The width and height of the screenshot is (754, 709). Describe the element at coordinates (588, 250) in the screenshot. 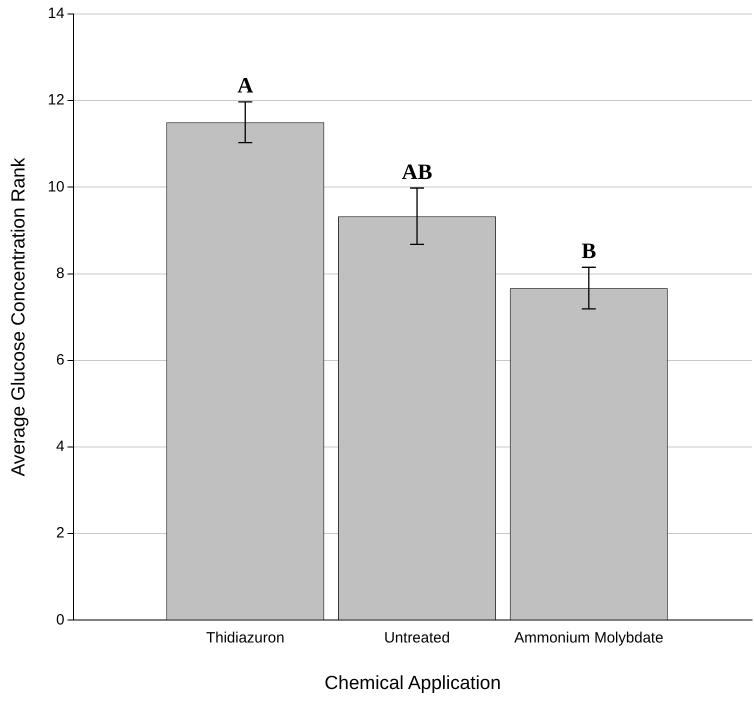

I see `annotation: B` at that location.